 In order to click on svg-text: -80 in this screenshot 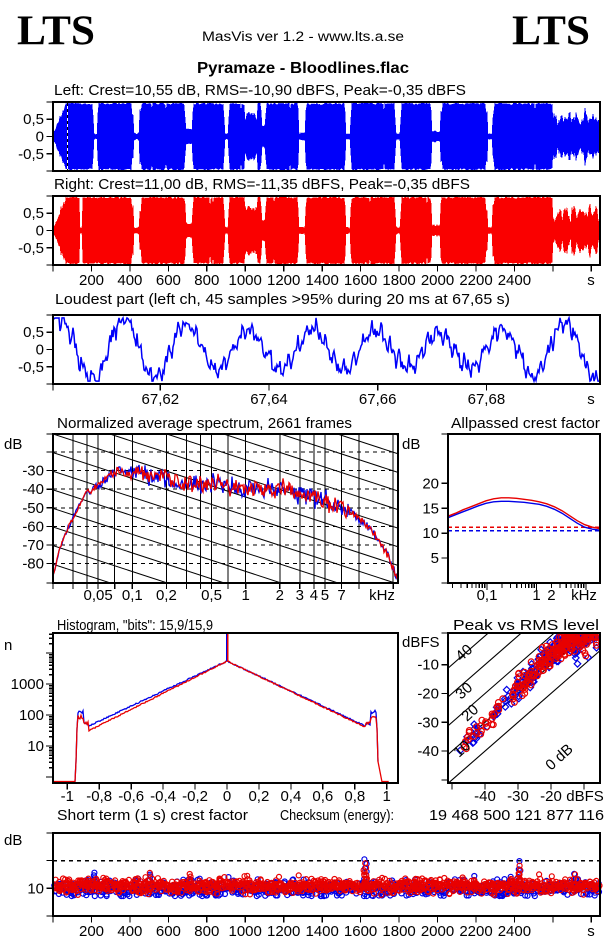, I will do `click(33, 564)`.